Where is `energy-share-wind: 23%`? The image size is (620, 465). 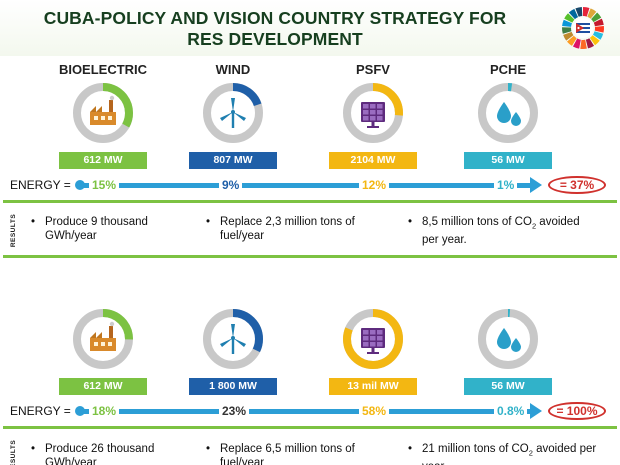 energy-share-wind: 23% is located at coordinates (234, 411).